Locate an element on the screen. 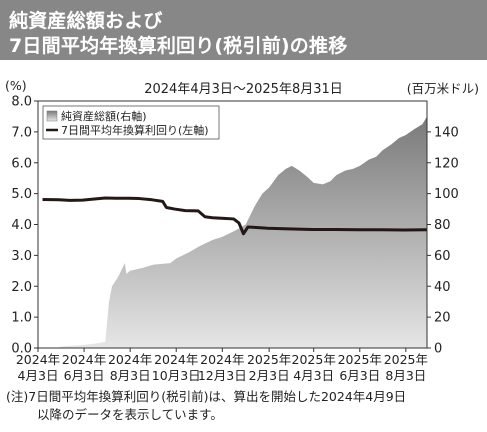 Image resolution: width=487 pixels, height=432 pixels. right-axis-tick-label: 140 is located at coordinates (446, 132).